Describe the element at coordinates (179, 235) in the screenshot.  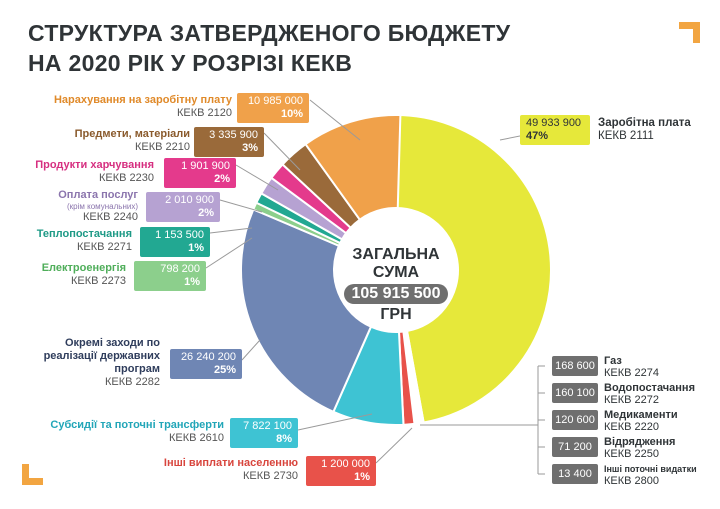
I see `value: 1 153 500` at that location.